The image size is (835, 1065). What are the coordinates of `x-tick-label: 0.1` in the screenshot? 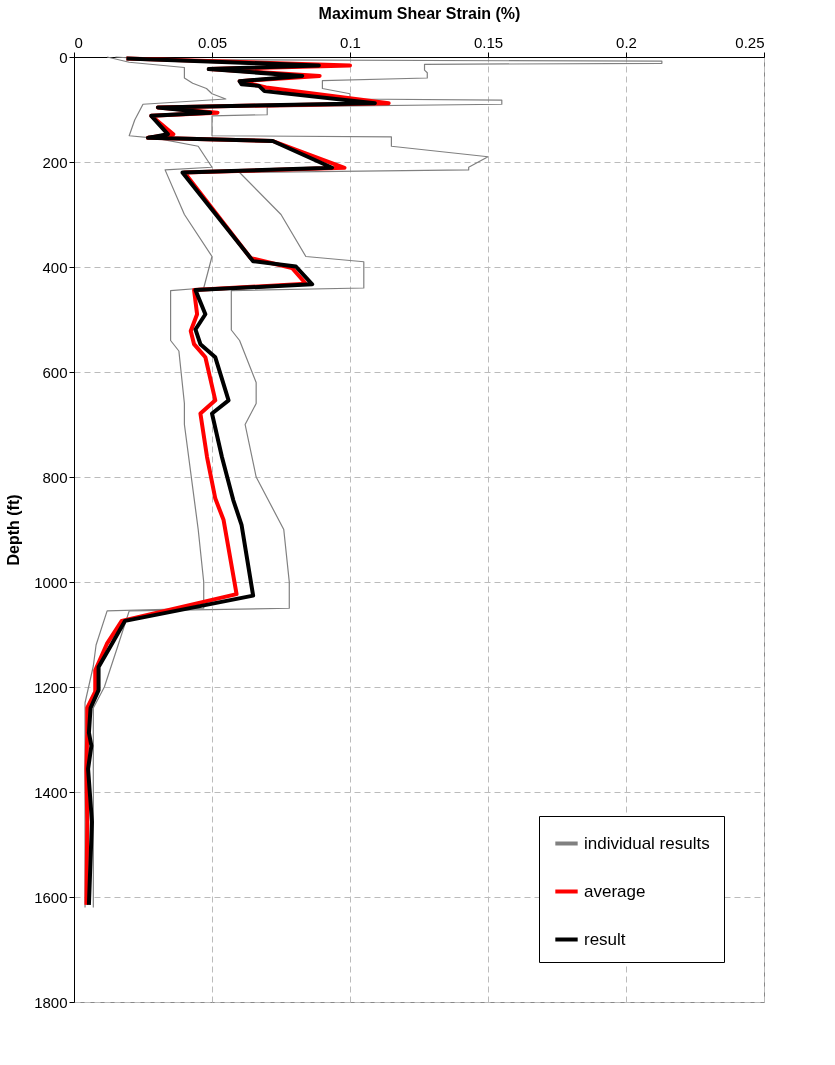 It's located at (350, 42).